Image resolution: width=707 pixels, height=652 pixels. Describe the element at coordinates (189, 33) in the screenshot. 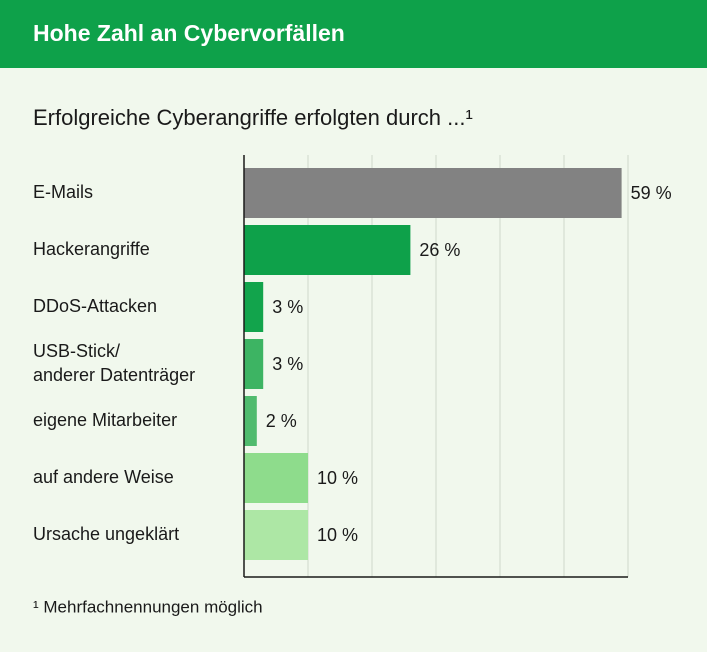

I see `chart-title: Hohe Zahl an Cybervorfällen` at that location.